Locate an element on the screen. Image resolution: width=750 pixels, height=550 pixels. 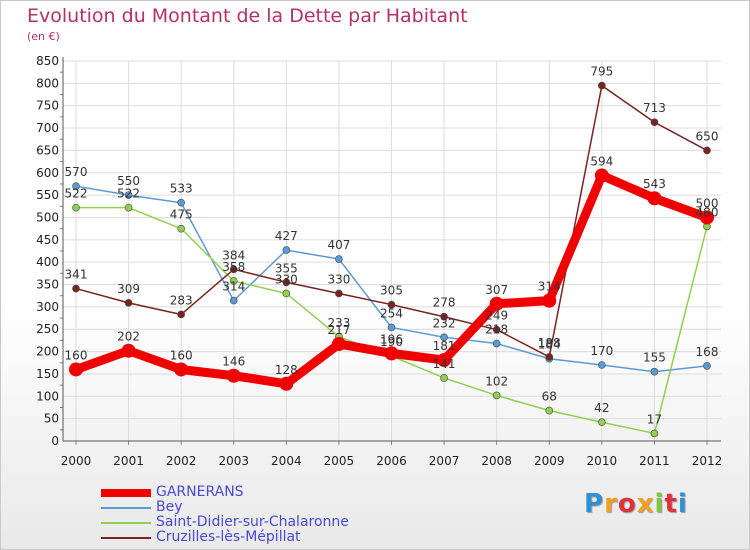
data-label: 500 is located at coordinates (707, 203).